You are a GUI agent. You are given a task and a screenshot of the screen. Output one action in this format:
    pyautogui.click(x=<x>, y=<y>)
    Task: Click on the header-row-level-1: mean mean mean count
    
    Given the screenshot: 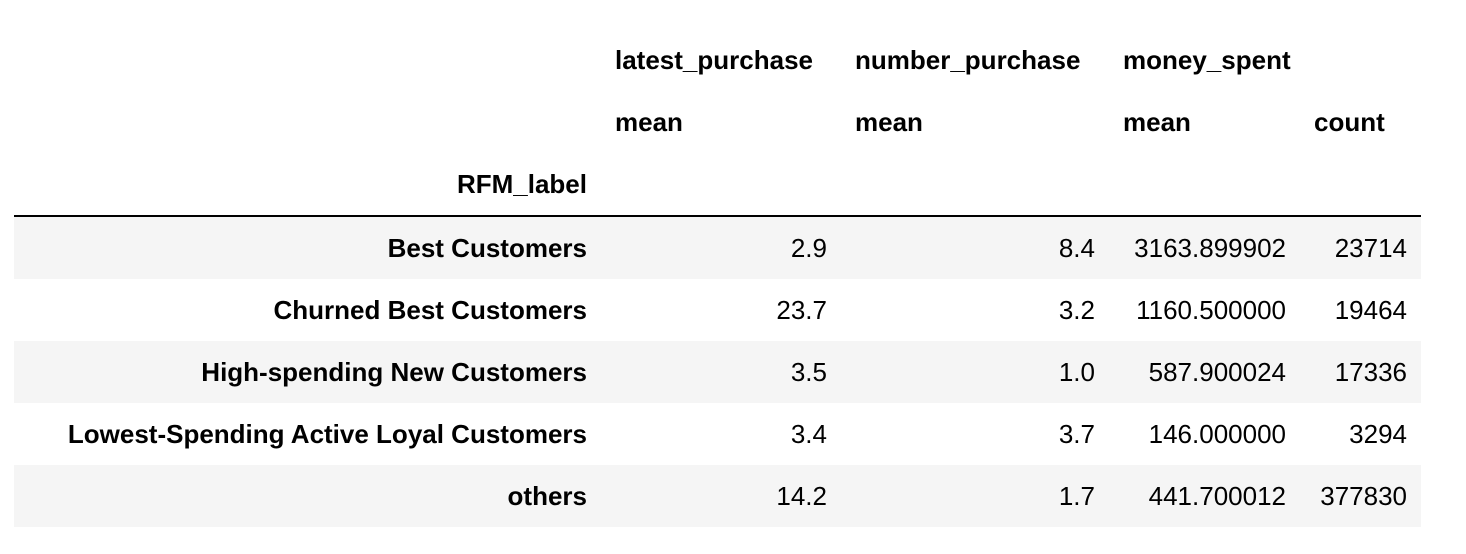 What is the action you would take?
    pyautogui.click(x=717, y=122)
    